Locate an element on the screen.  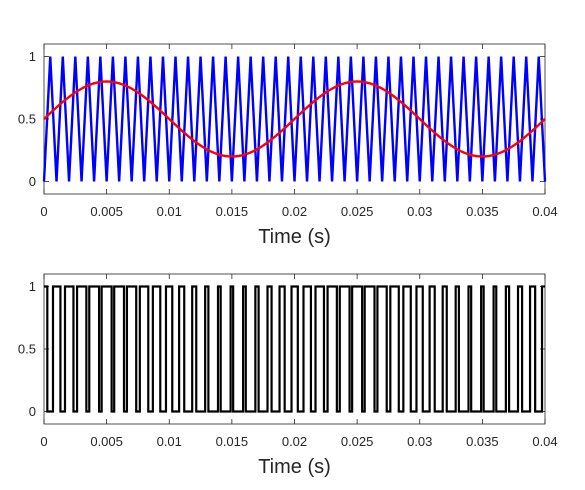
top-x-tick-label: 0.005 is located at coordinates (106, 211).